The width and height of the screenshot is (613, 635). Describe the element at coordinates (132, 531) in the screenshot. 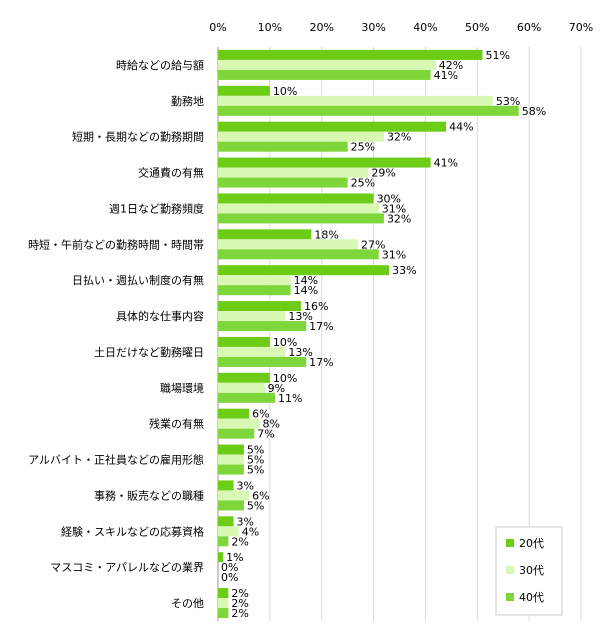

I see `category-label: 経験・スキルなどの応募資格` at that location.